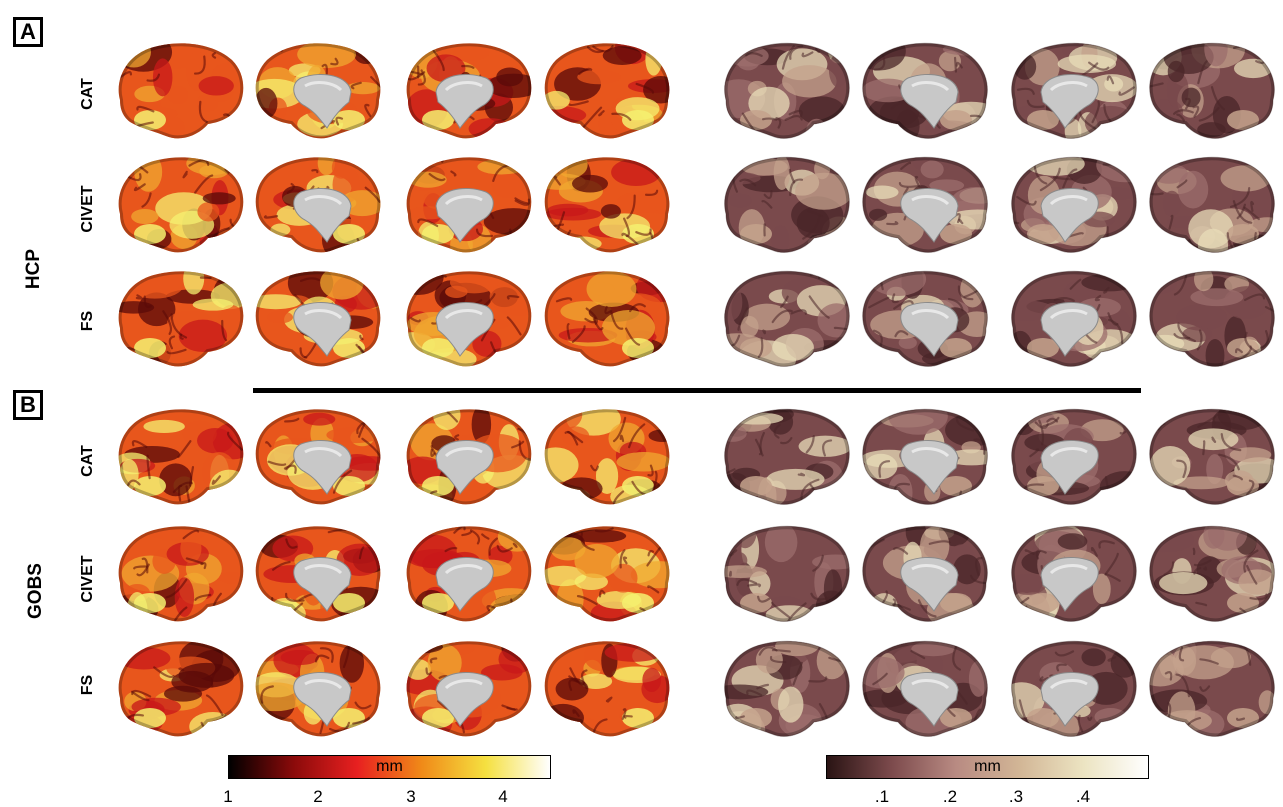 This screenshot has width=1283, height=807. What do you see at coordinates (1212, 90) in the screenshot?
I see `brain-lateral-right-thickness-sd-hcp-cat` at bounding box center [1212, 90].